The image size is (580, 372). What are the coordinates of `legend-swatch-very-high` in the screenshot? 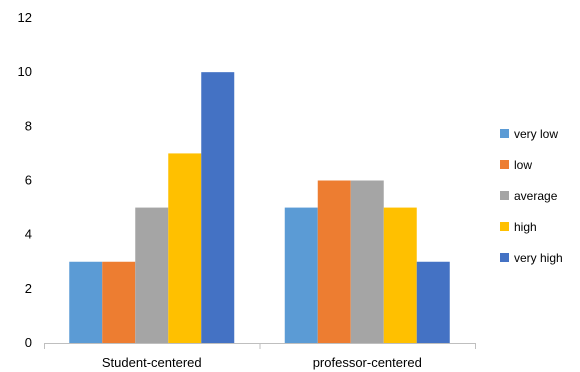 It's located at (504, 257).